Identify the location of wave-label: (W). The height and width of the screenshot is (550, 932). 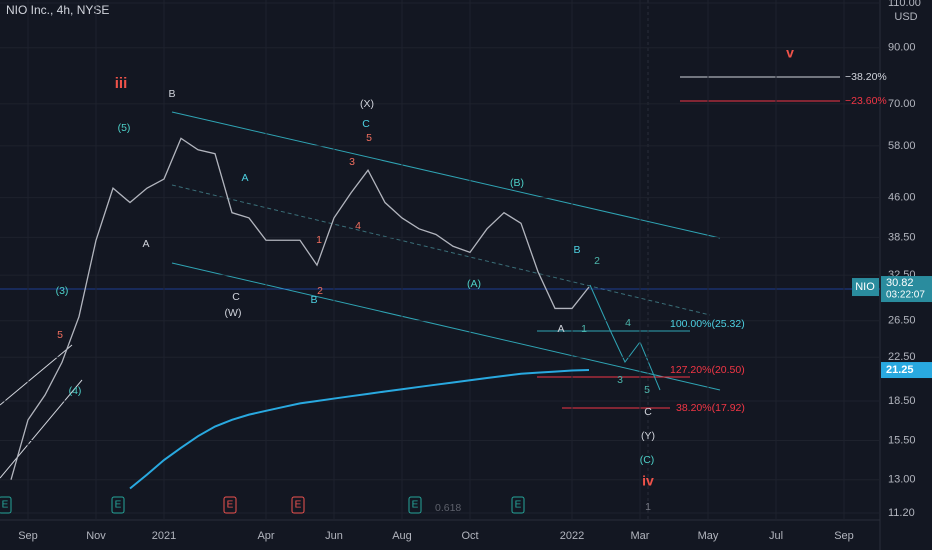
(233, 313).